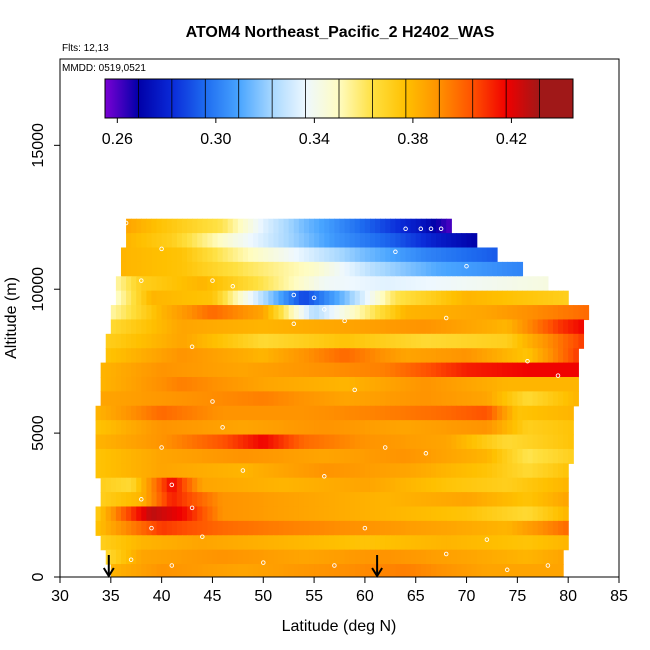  Describe the element at coordinates (38, 576) in the screenshot. I see `y-tick-label: 0` at that location.